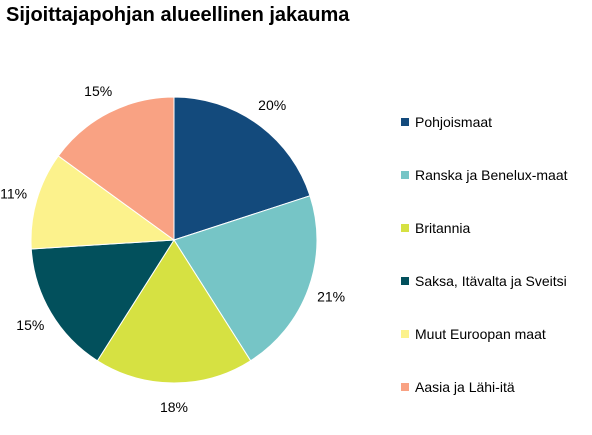 The height and width of the screenshot is (435, 592). Describe the element at coordinates (480, 333) in the screenshot. I see `legend-label: Muut Euroopan maat` at that location.